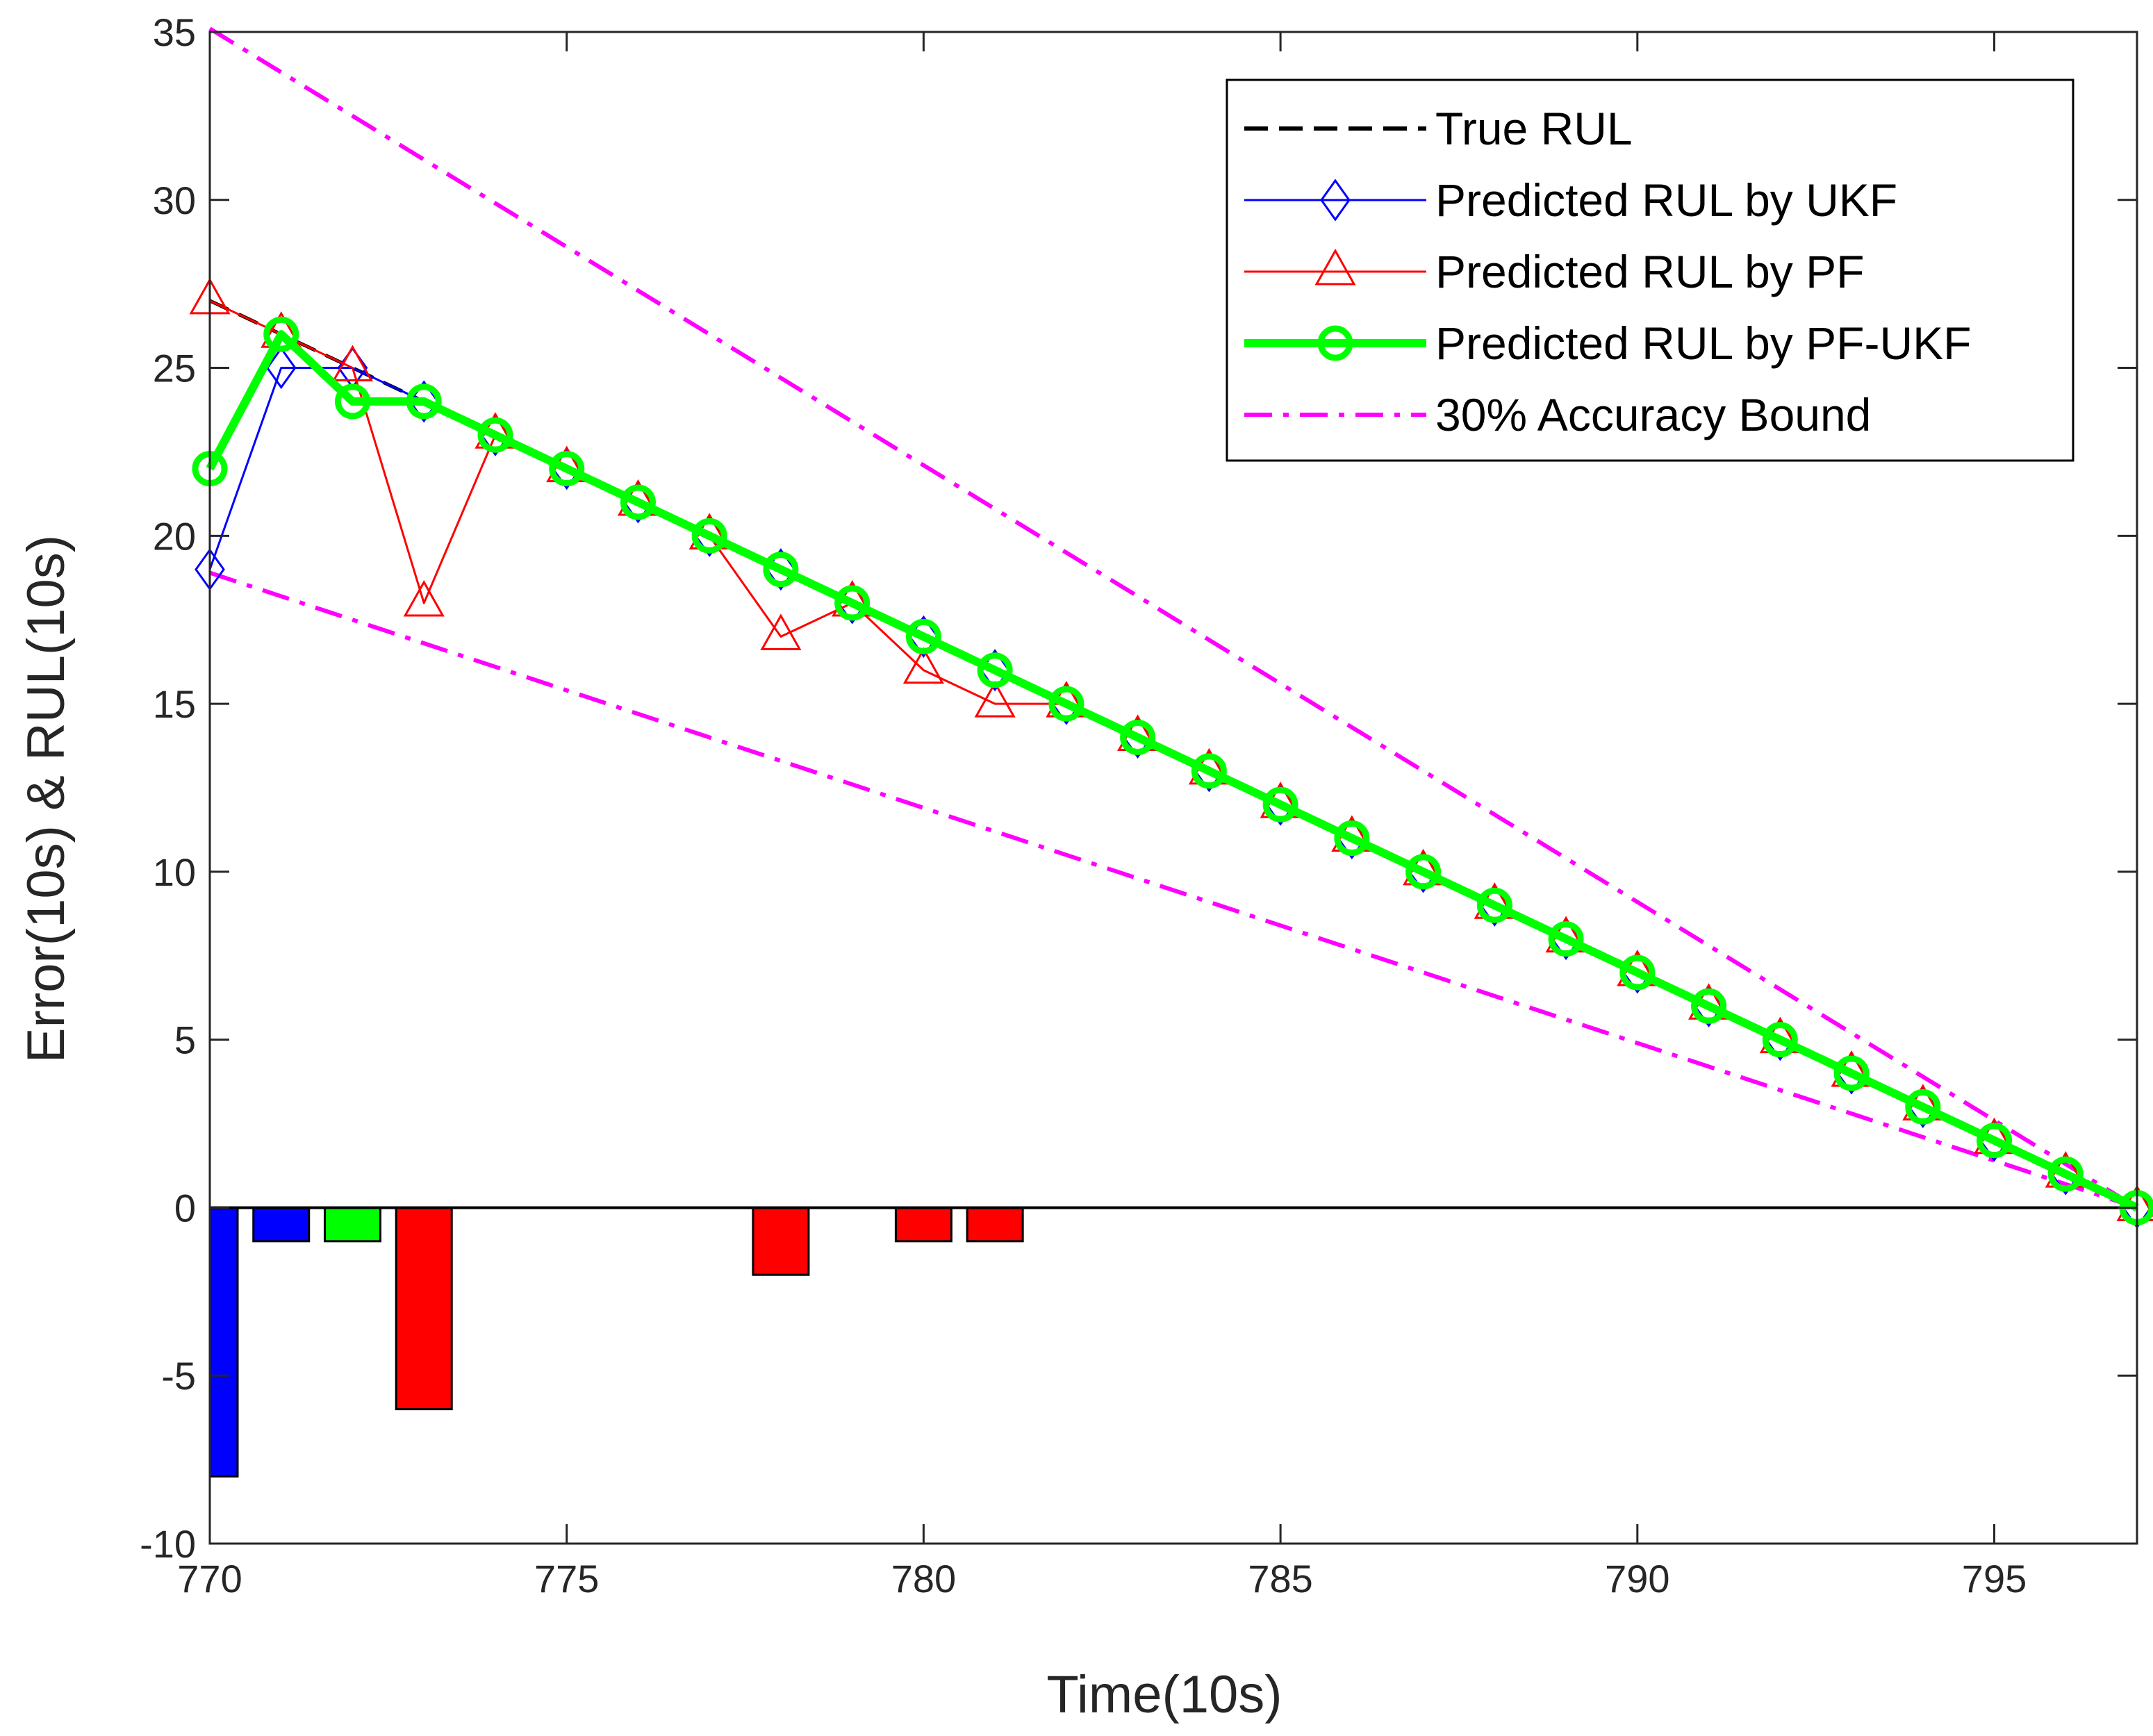  Describe the element at coordinates (46, 799) in the screenshot. I see `y-axis-label: Error(10s) & RUL(10s)` at that location.